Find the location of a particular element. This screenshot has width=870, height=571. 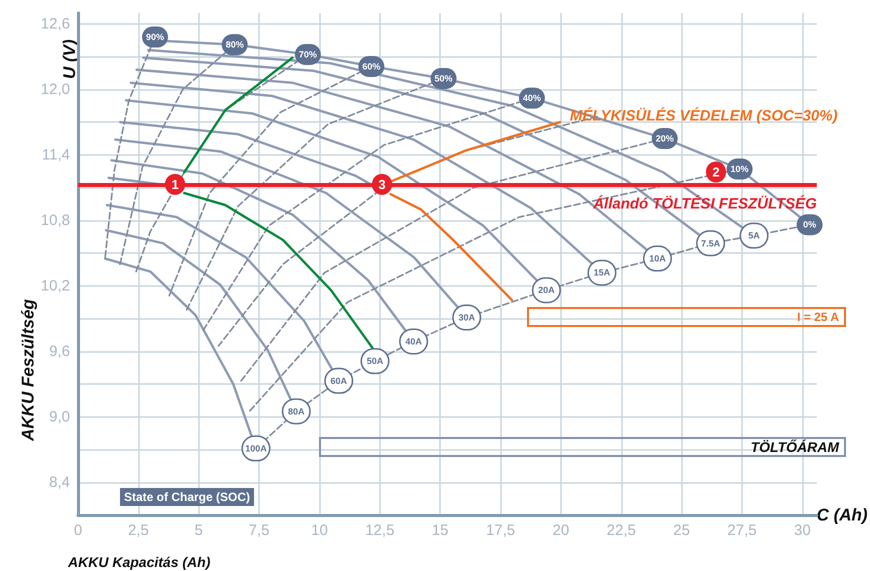

annotation: 60A is located at coordinates (339, 381).